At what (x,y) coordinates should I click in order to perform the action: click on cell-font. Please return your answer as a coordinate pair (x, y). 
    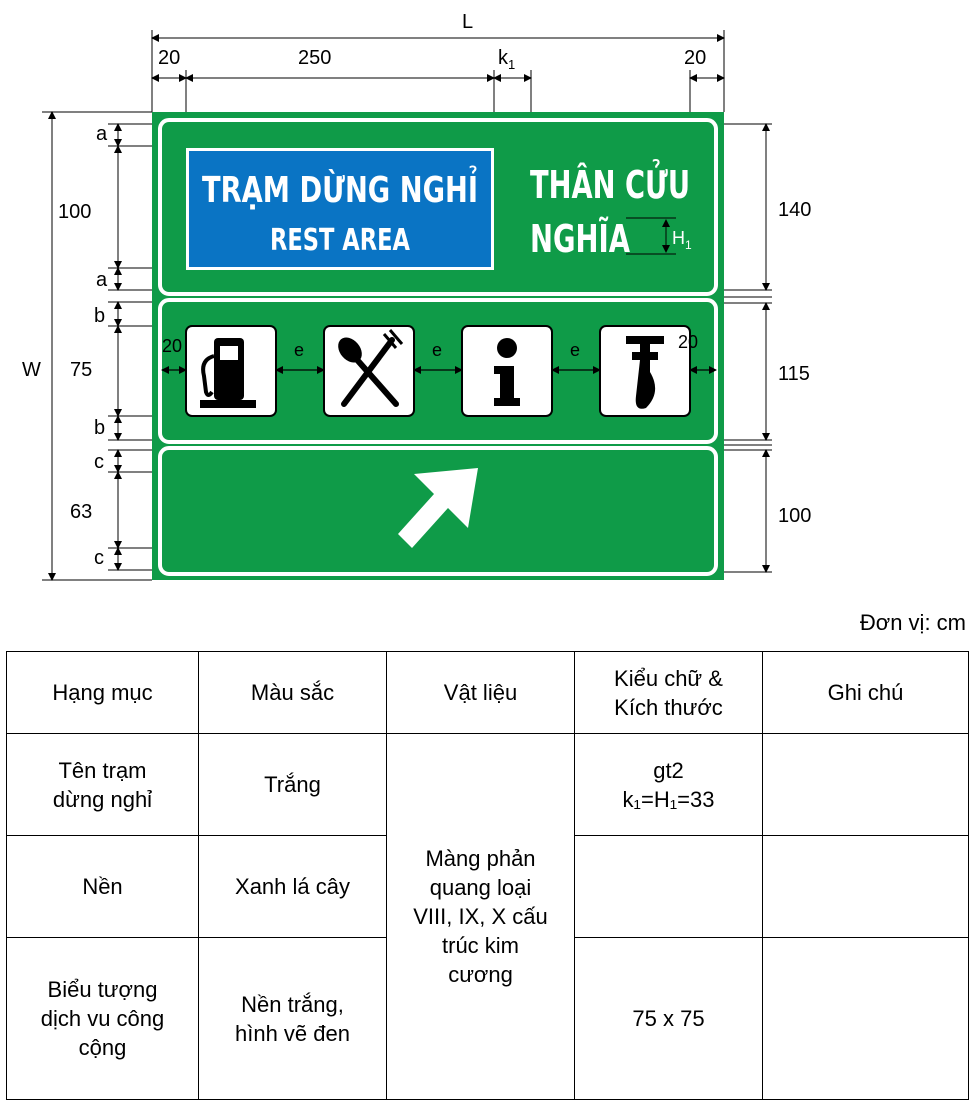
    Looking at the image, I should click on (668, 886).